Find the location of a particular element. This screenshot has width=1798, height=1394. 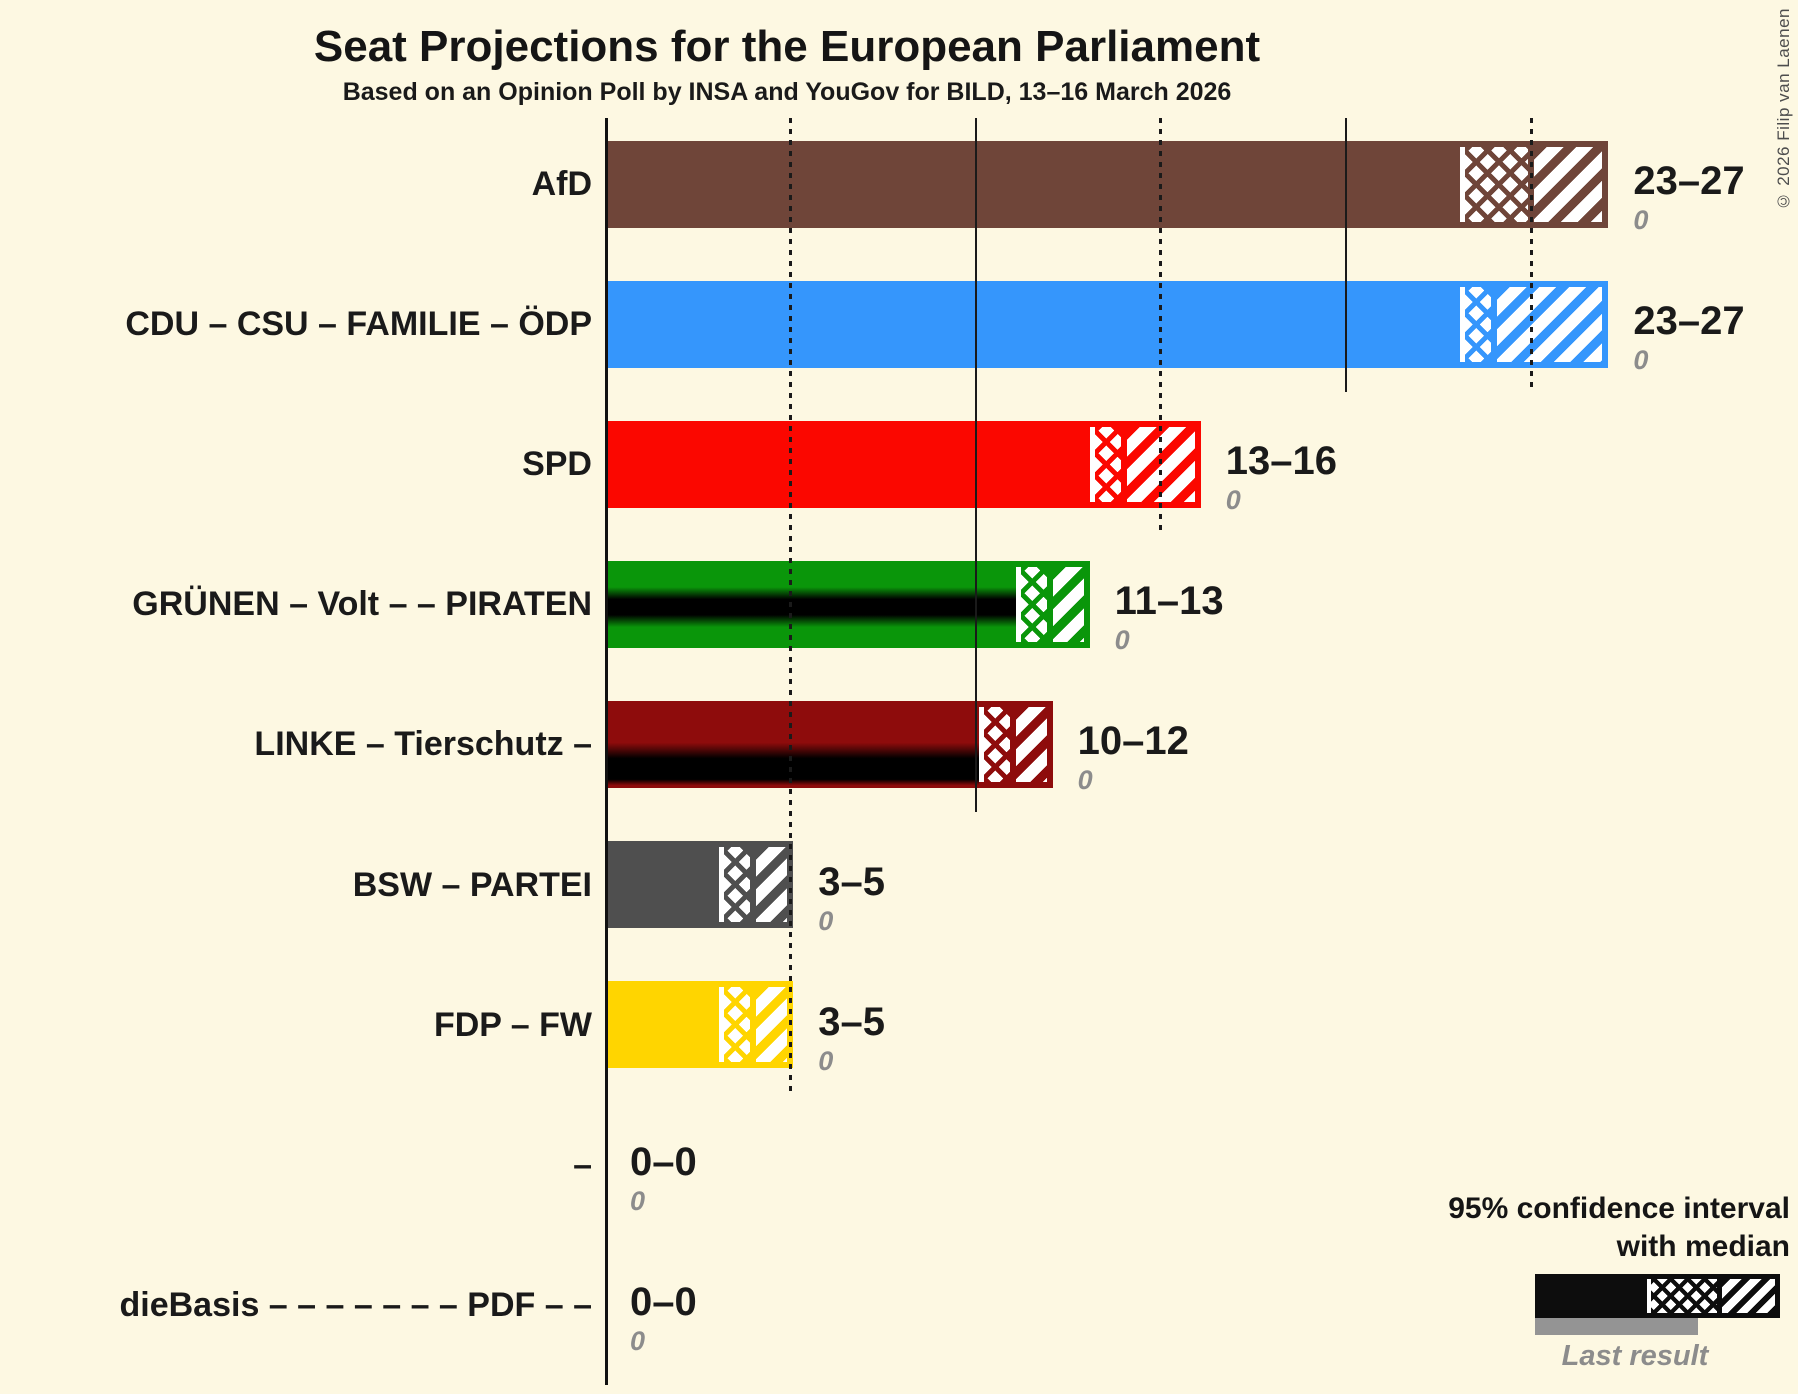

party-label: BSW – PARTEI is located at coordinates (472, 884).